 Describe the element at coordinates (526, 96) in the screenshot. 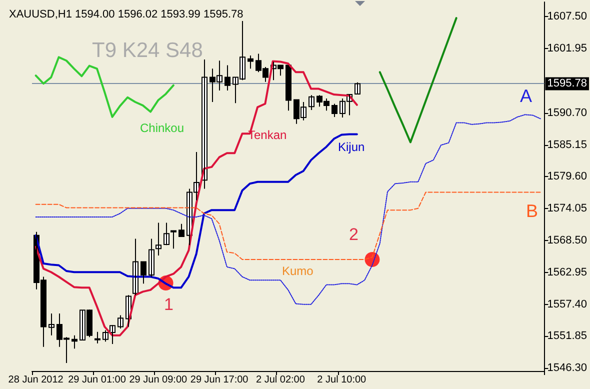

I see `series-label: A` at that location.